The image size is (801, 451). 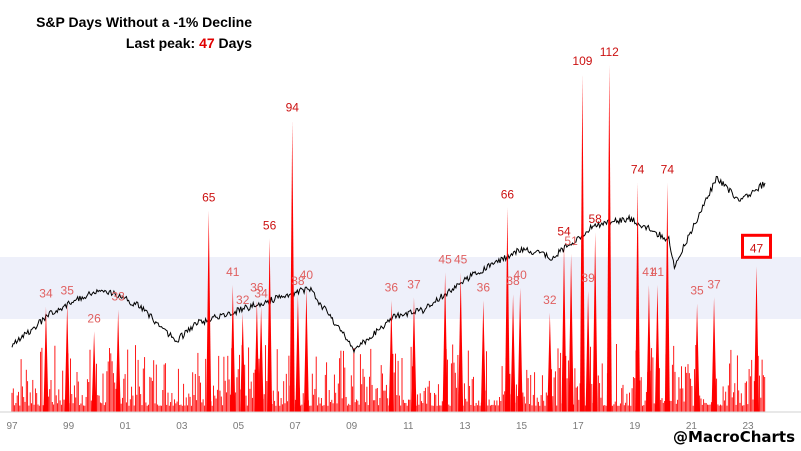 What do you see at coordinates (296, 426) in the screenshot?
I see `x-tick-label: 07` at bounding box center [296, 426].